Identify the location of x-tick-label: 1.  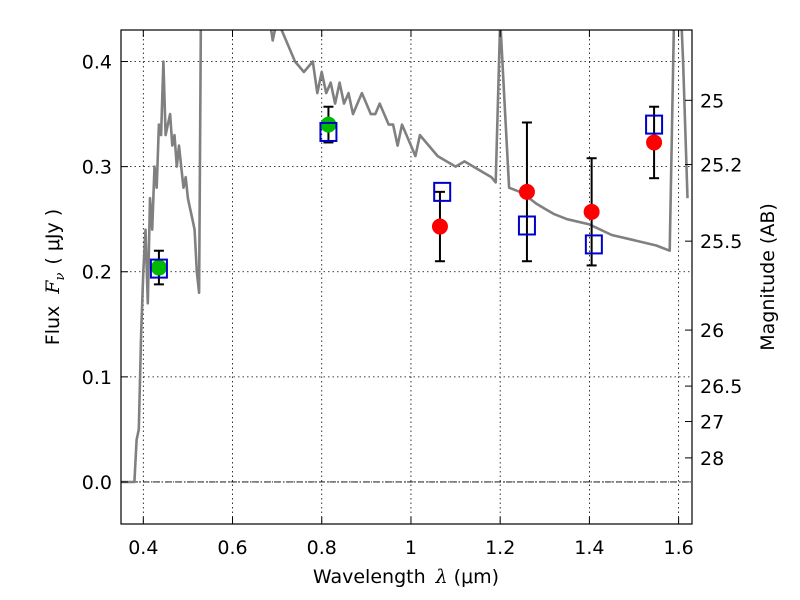
(411, 548).